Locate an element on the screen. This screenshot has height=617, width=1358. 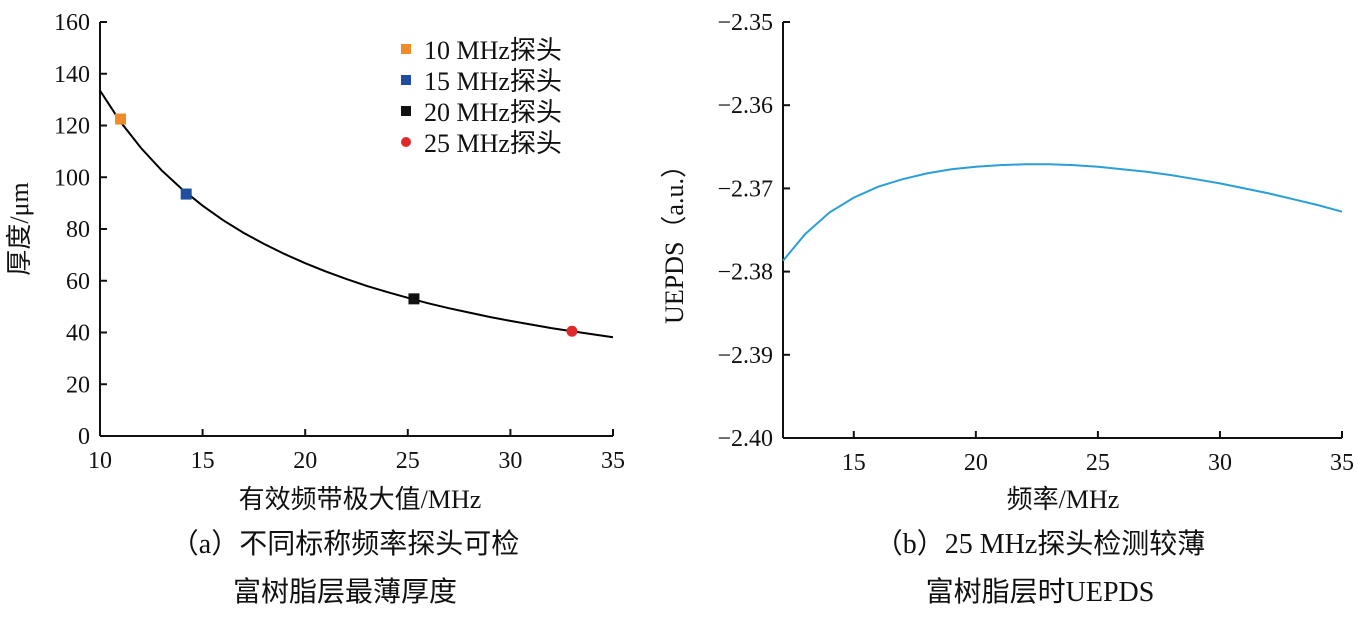
caption-a: （a）不同标称频率探头可检 富树脂层最薄厚度 is located at coordinates (345, 569).